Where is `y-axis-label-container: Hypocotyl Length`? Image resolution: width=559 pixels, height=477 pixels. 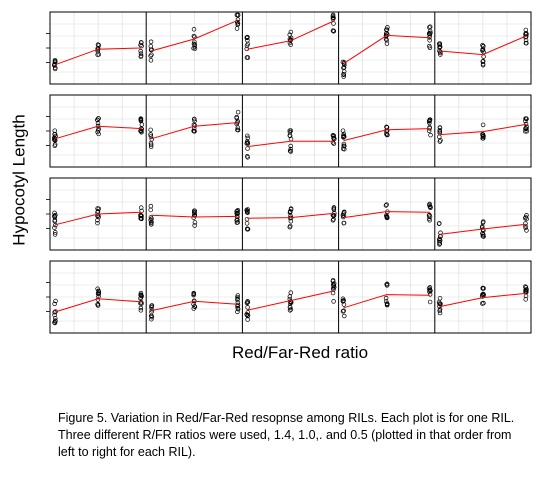 y-axis-label-container: Hypocotyl Length is located at coordinates (20, 180).